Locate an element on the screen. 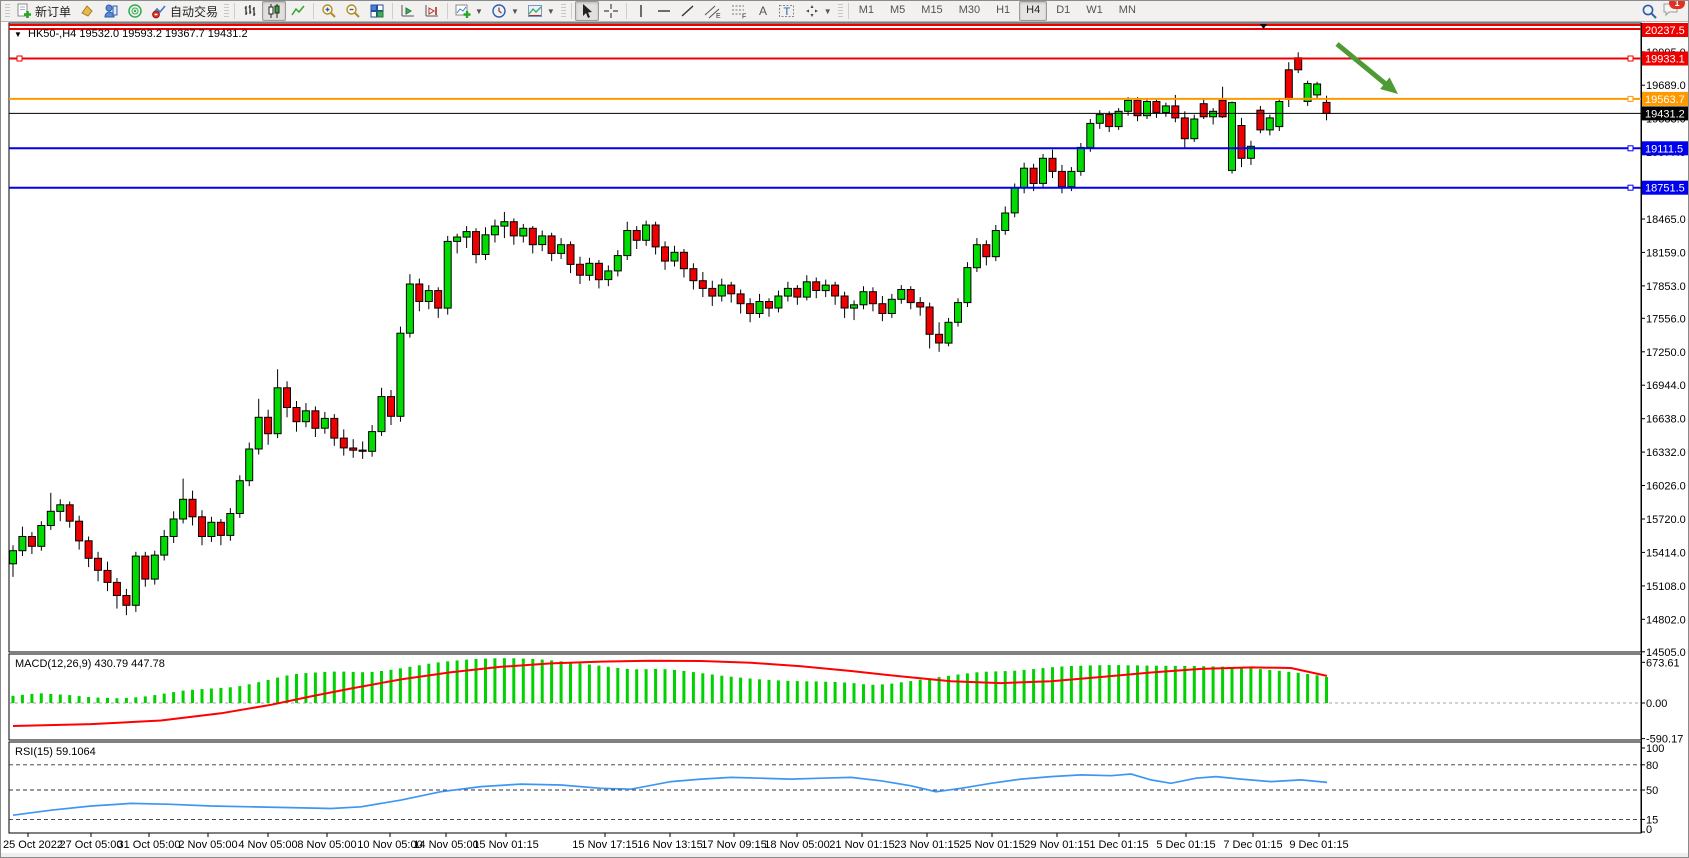  timeframe-button-m1: M1 is located at coordinates (866, 10).